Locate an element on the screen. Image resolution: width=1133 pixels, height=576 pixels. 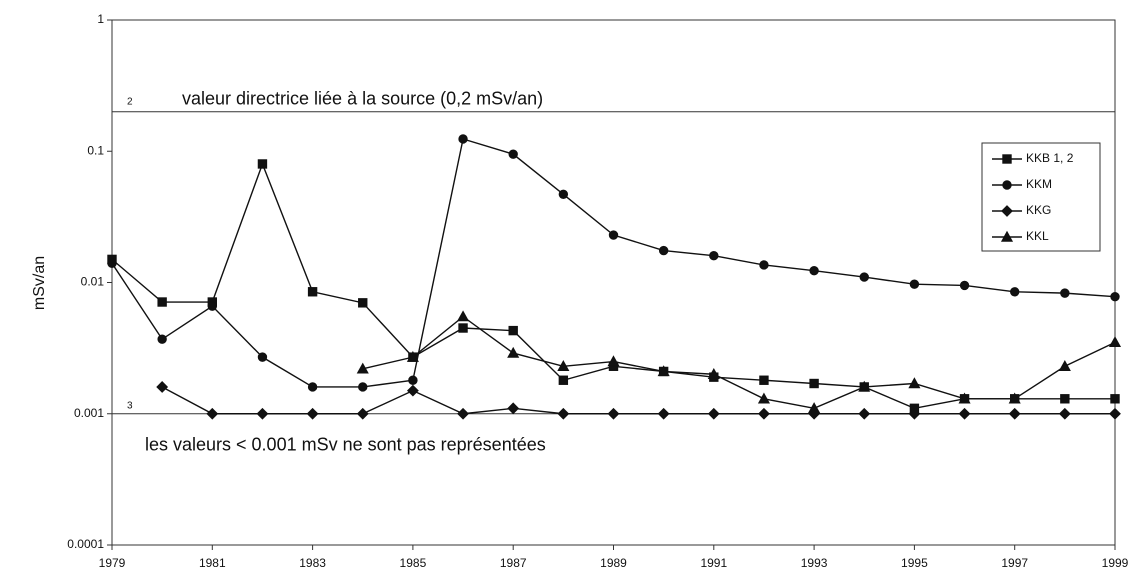
x-tick-label: 1985 is located at coordinates (413, 563).